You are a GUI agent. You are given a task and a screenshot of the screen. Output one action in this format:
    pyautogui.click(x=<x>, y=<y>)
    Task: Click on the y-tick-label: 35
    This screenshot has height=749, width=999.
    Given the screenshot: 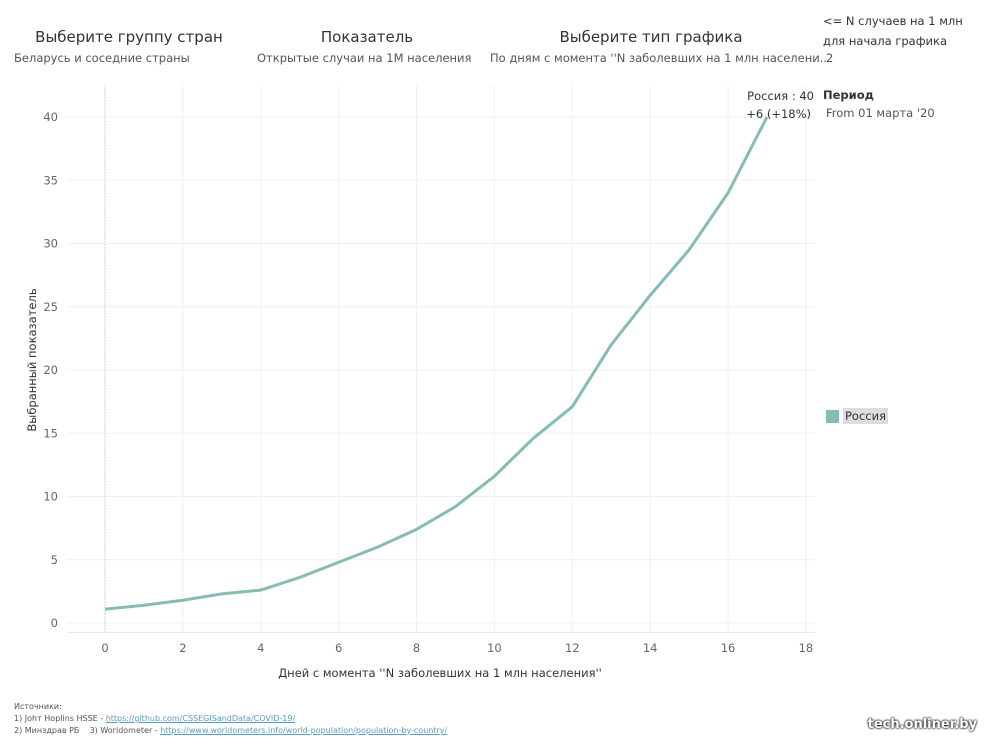 What is the action you would take?
    pyautogui.click(x=50, y=180)
    